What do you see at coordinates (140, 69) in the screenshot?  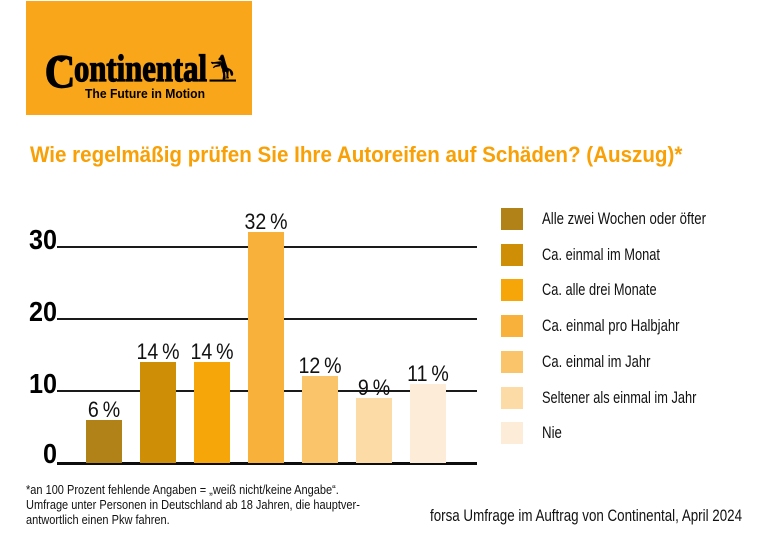 I see `svg-text: ontinental` at bounding box center [140, 69].